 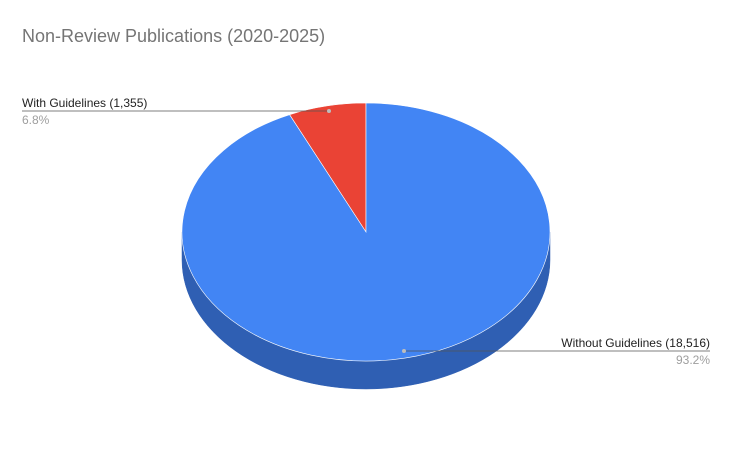 What do you see at coordinates (173, 36) in the screenshot?
I see `chart-title: Non-Review Publications (2020-2025)` at bounding box center [173, 36].